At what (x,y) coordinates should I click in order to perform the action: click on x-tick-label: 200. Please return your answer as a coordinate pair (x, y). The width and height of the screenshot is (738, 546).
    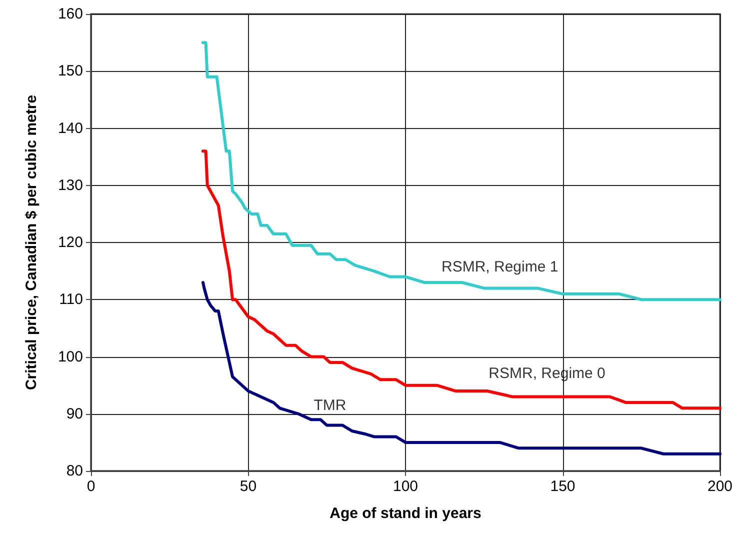
    Looking at the image, I should click on (720, 486).